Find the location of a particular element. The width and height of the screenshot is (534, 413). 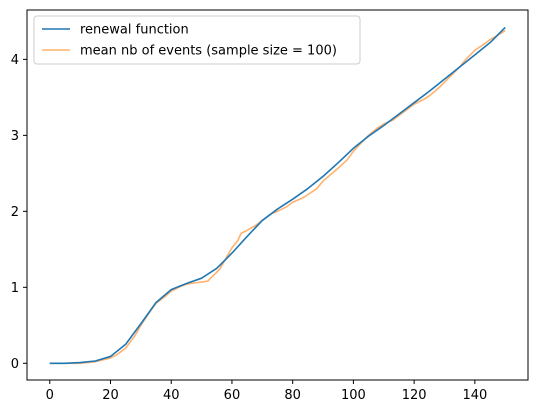

y-tick-label: 1 is located at coordinates (15, 288).